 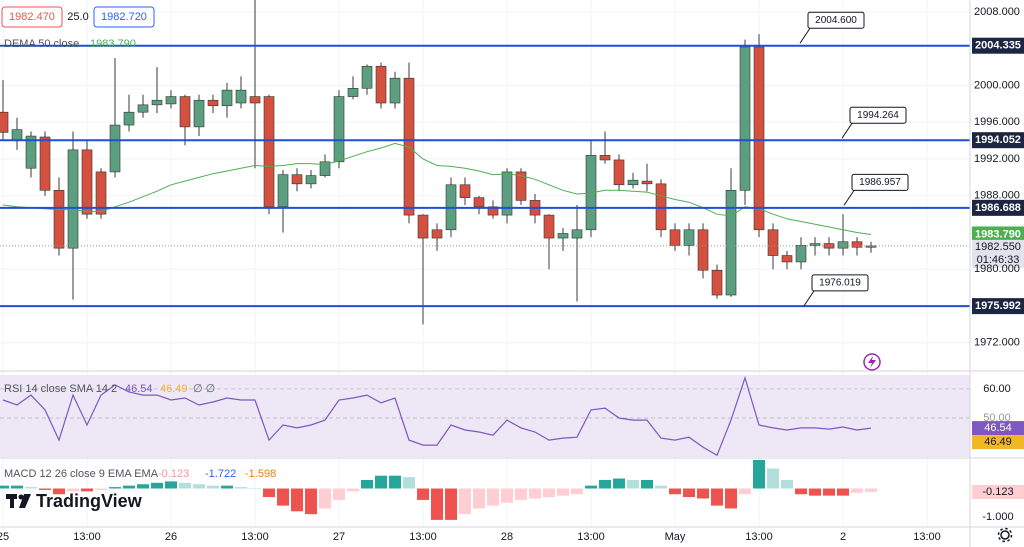 I want to click on x-tick-label: 27, so click(x=339, y=537).